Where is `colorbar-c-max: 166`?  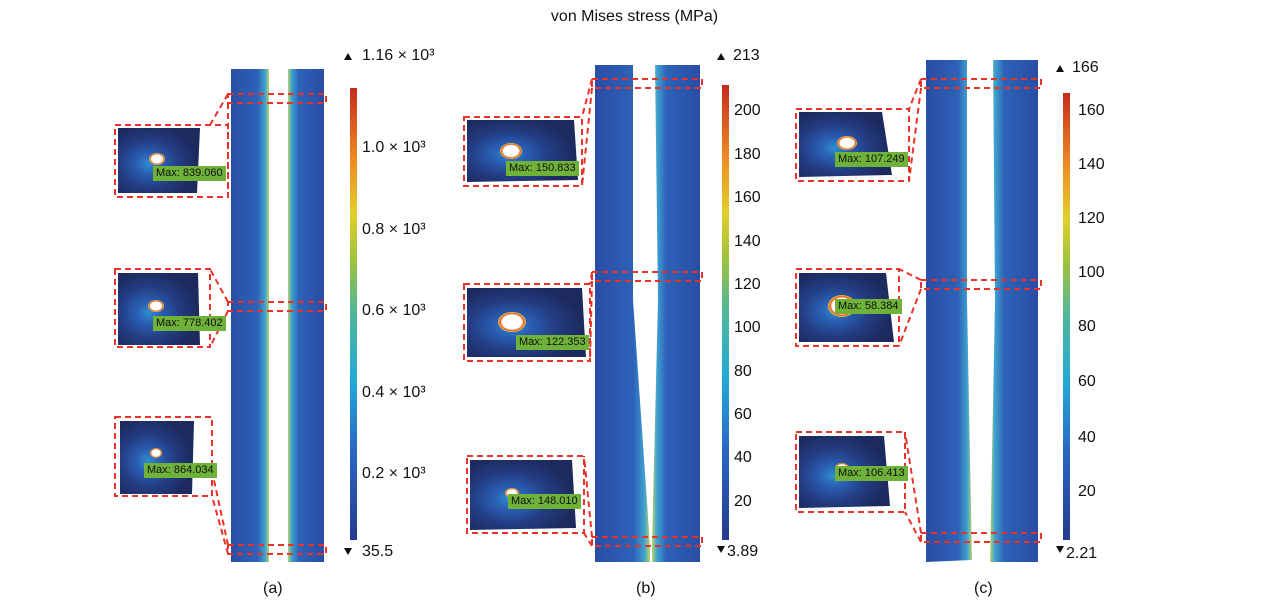 colorbar-c-max: 166 is located at coordinates (1085, 67).